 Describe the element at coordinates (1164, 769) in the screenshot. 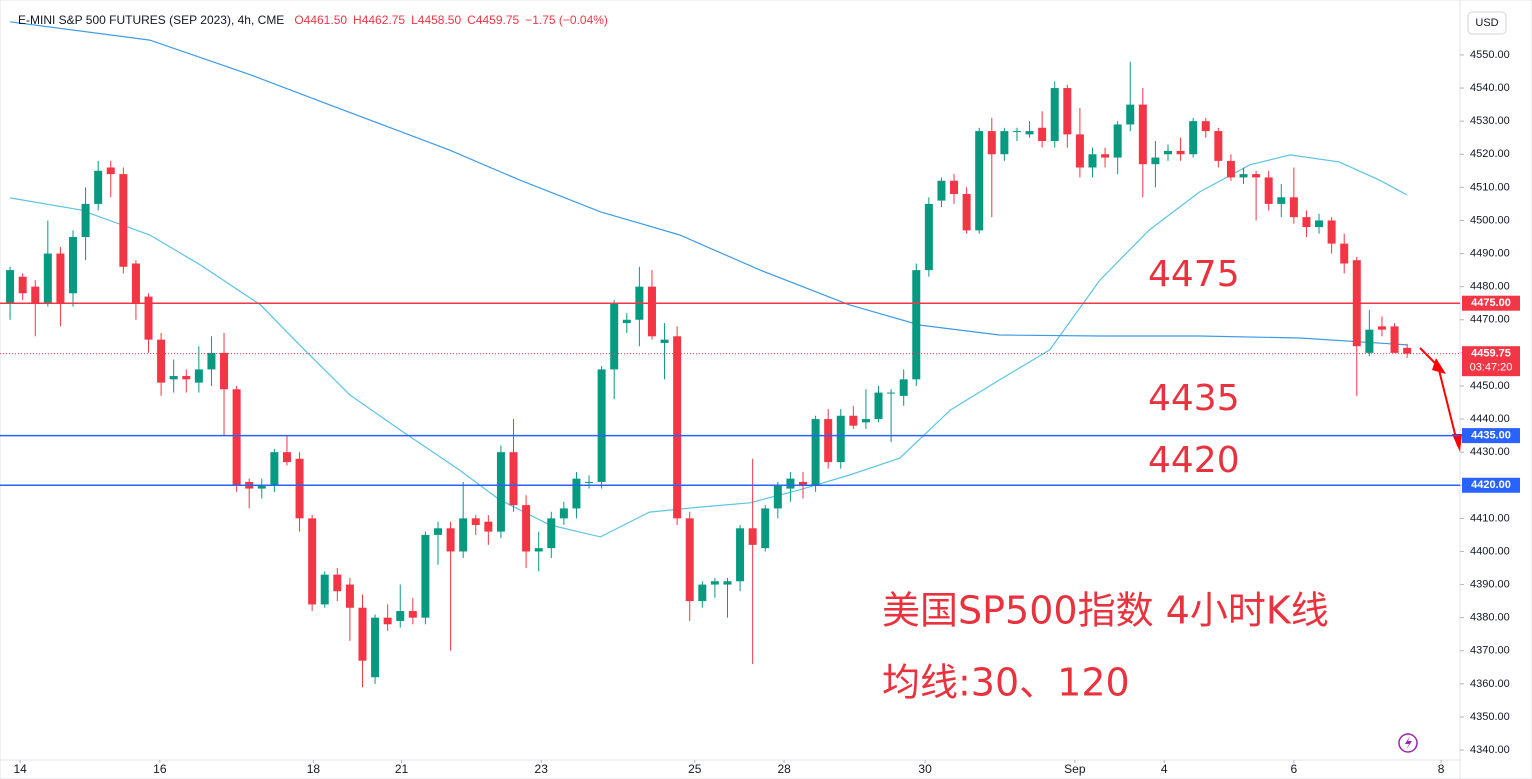

I see `x-tick-label: 4` at that location.